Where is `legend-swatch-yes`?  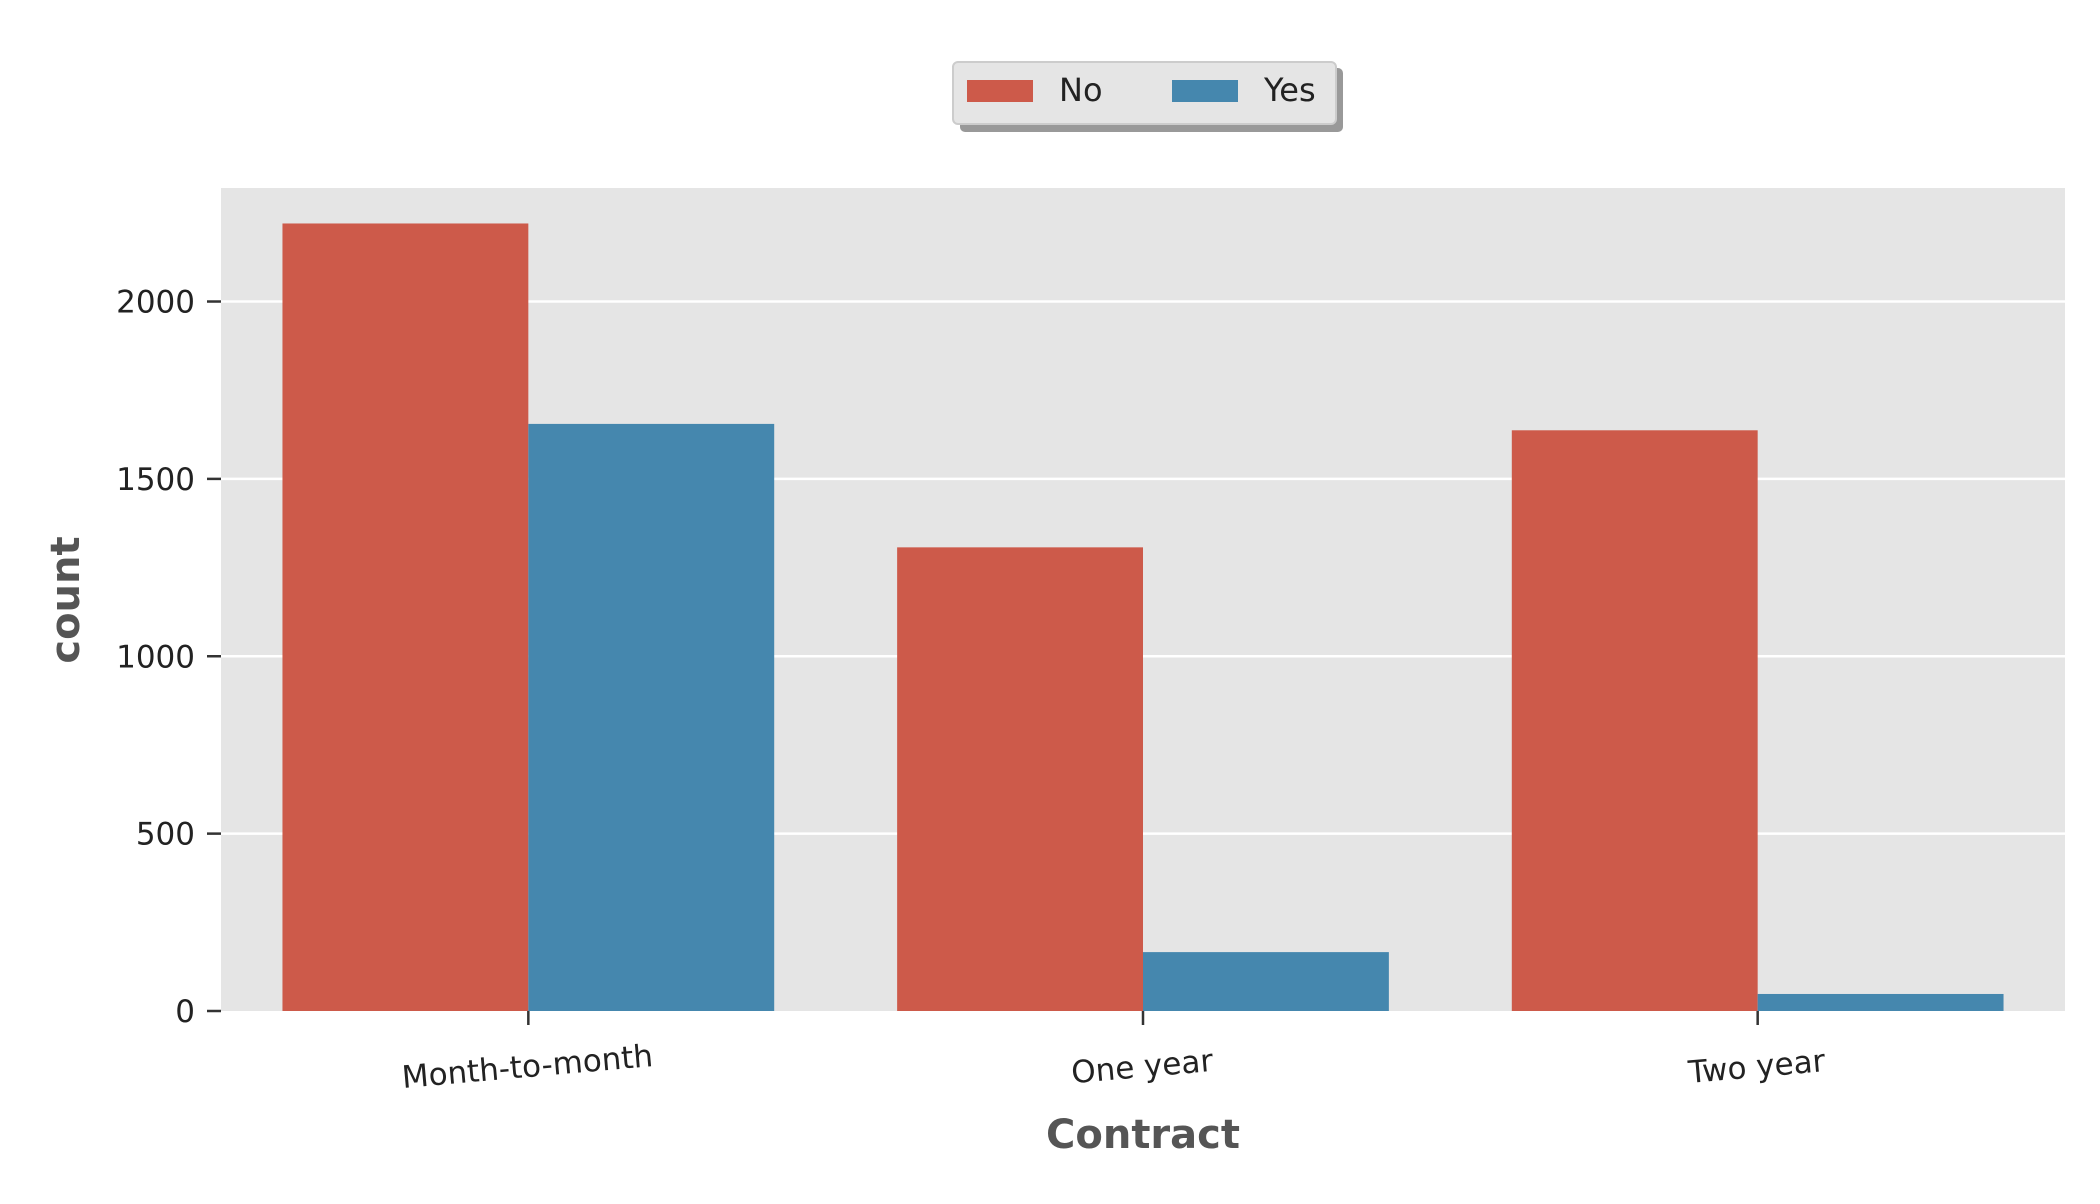 legend-swatch-yes is located at coordinates (1205, 91).